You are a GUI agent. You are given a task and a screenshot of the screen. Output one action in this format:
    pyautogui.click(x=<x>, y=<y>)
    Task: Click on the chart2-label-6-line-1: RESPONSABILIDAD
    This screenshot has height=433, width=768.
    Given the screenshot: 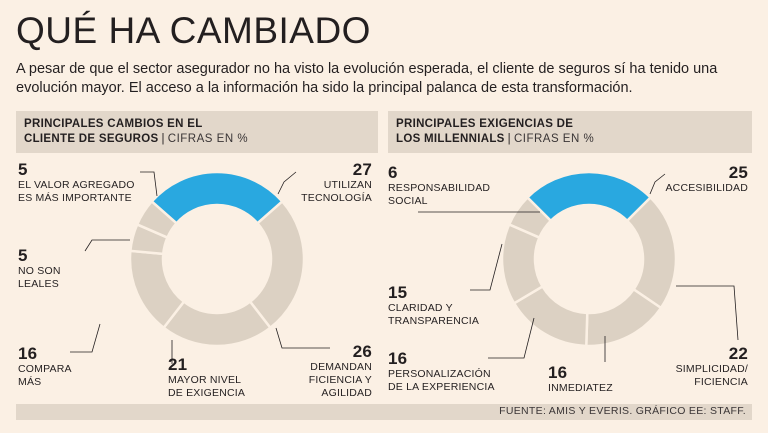 What is the action you would take?
    pyautogui.click(x=439, y=188)
    